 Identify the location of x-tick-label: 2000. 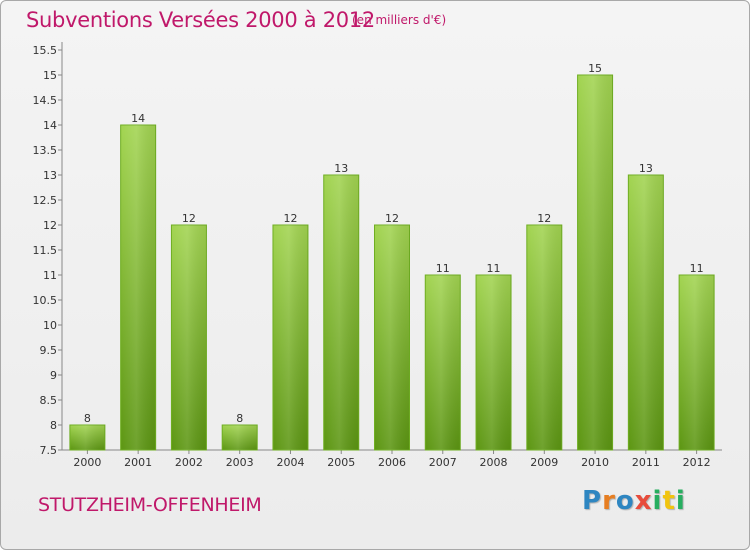
(87, 462).